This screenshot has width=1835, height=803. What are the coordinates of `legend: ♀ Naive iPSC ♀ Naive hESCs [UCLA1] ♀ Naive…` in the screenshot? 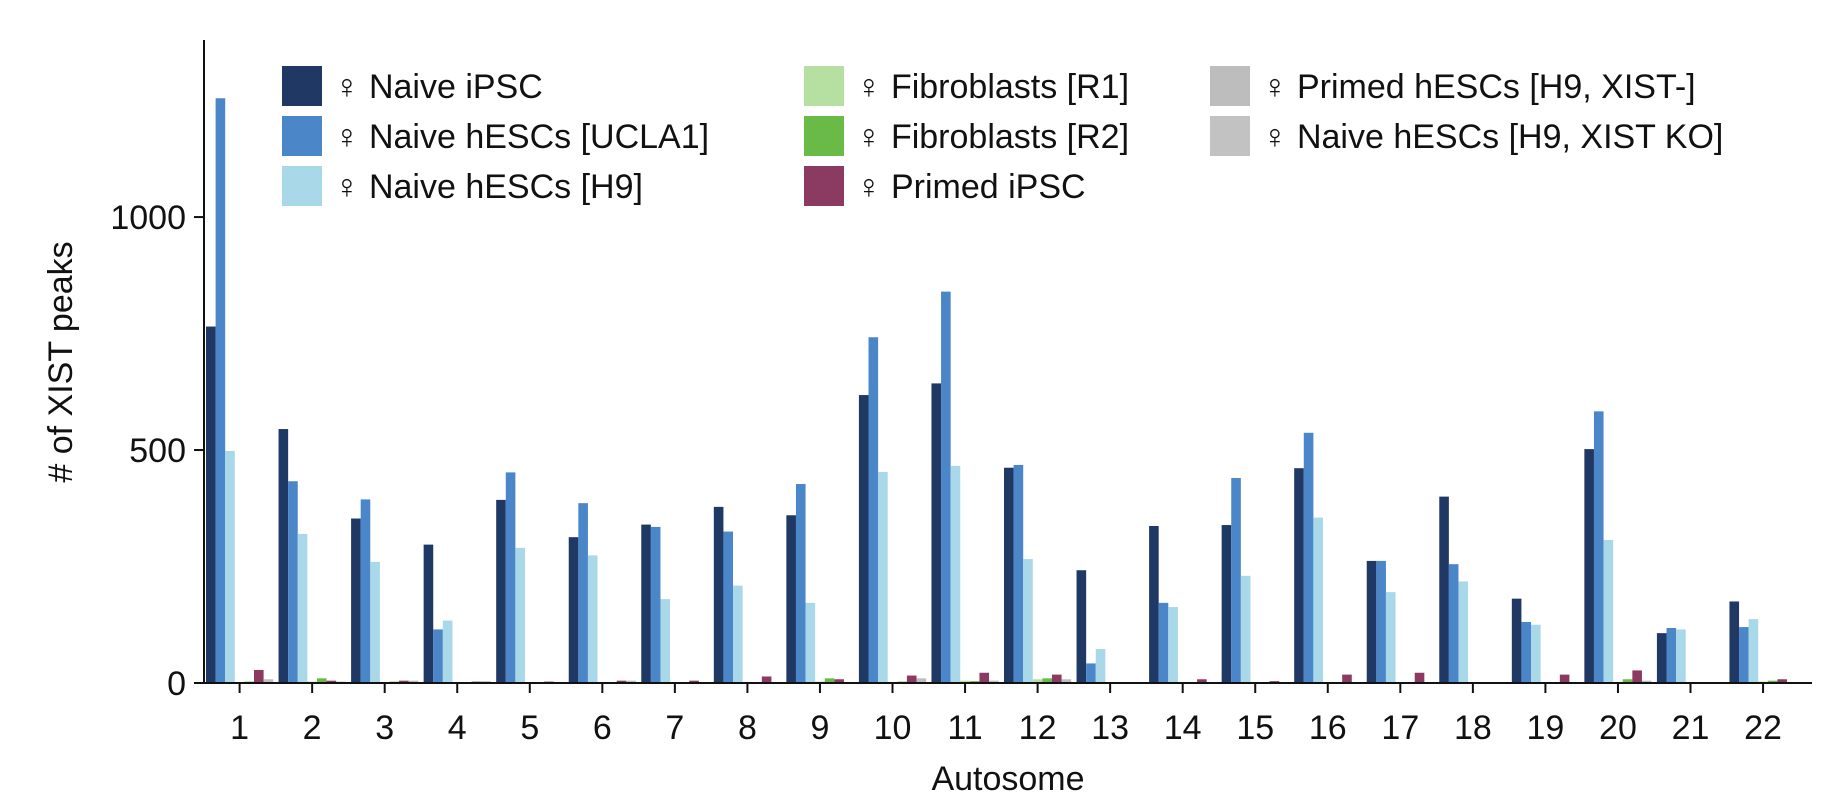 It's located at (1002, 136).